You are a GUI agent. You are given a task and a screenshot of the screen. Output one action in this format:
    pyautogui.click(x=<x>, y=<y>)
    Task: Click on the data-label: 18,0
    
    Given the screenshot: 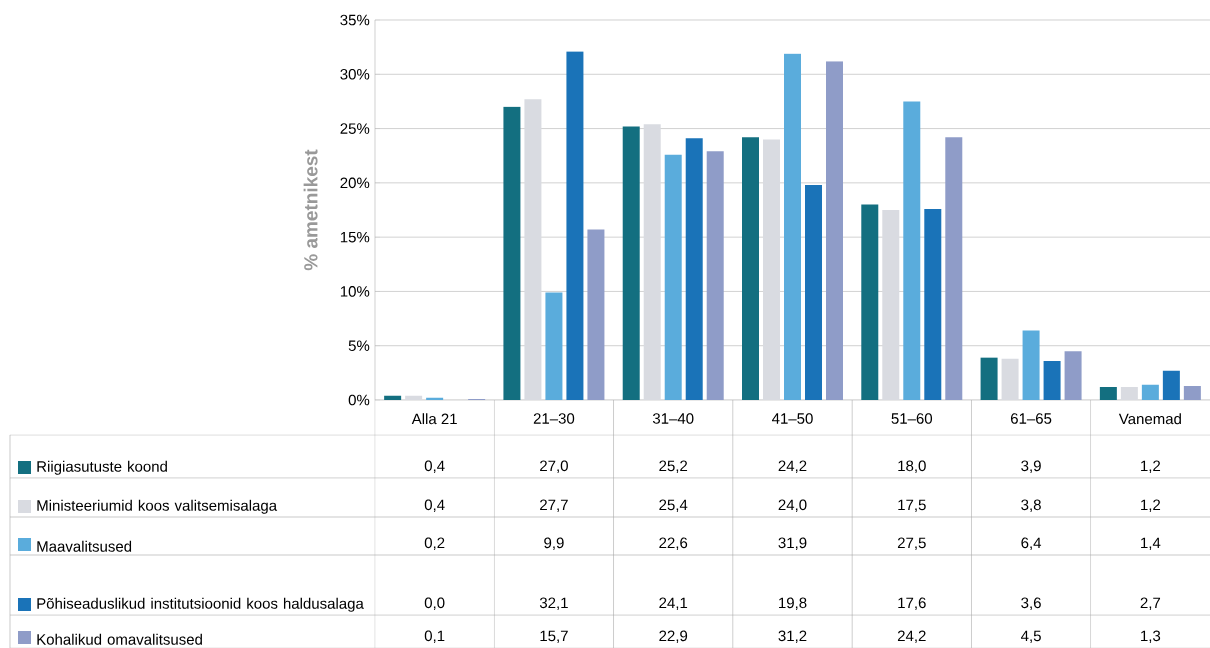 What is the action you would take?
    pyautogui.click(x=912, y=466)
    